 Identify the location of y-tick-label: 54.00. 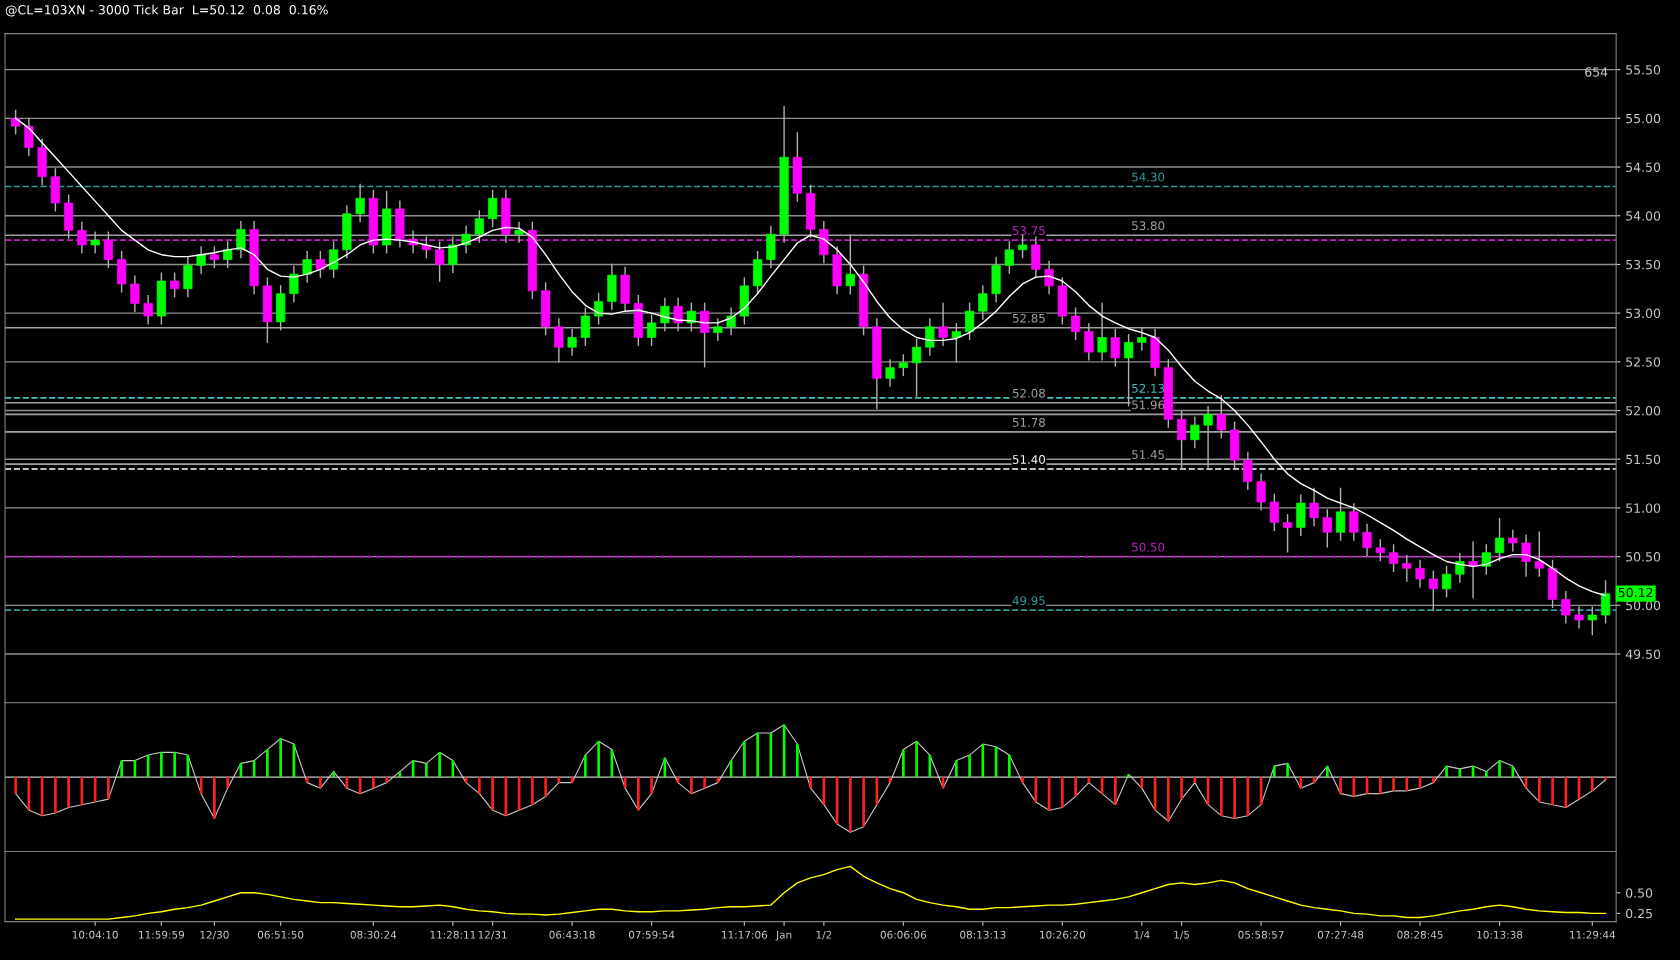
(1643, 216).